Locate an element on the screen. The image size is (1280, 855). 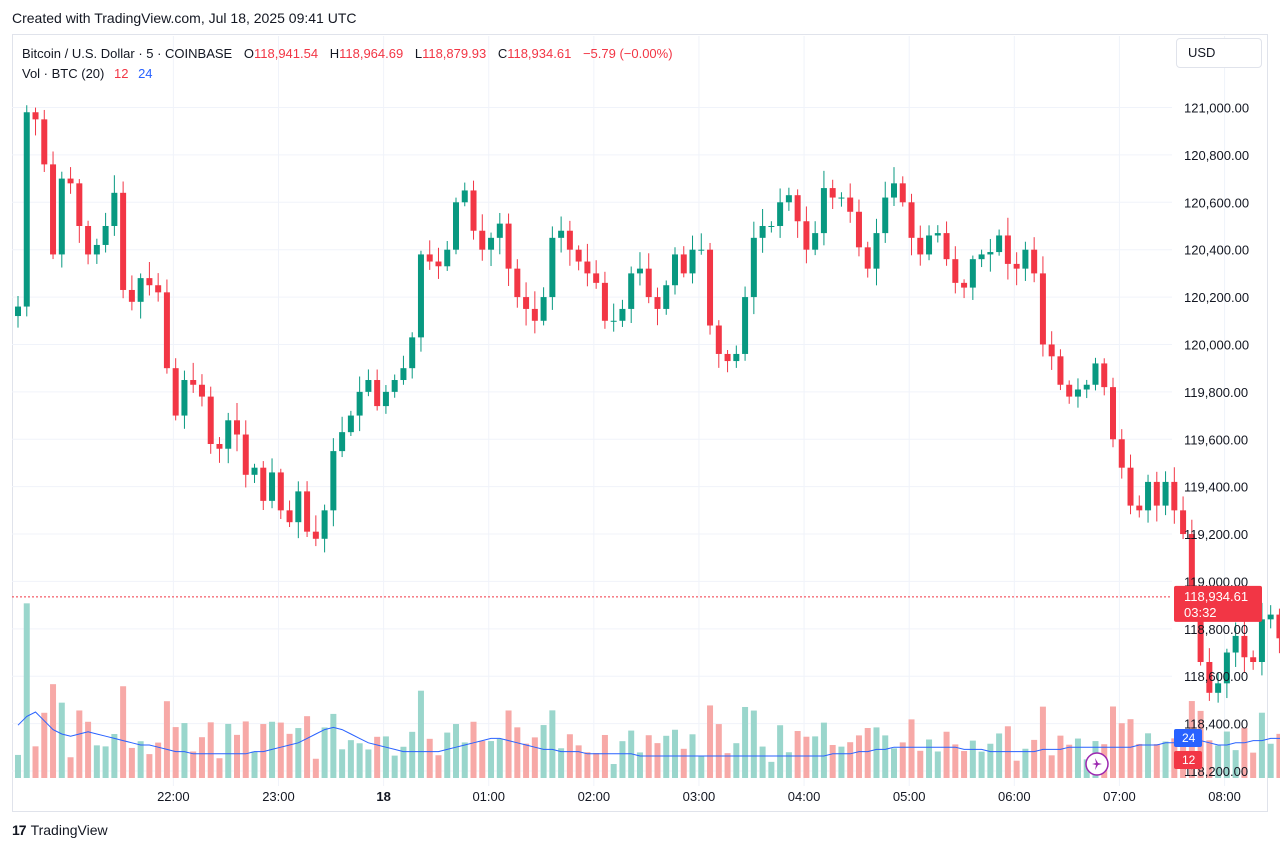
legend-row-volume: Vol · BTC (20) 12 24 is located at coordinates (347, 74).